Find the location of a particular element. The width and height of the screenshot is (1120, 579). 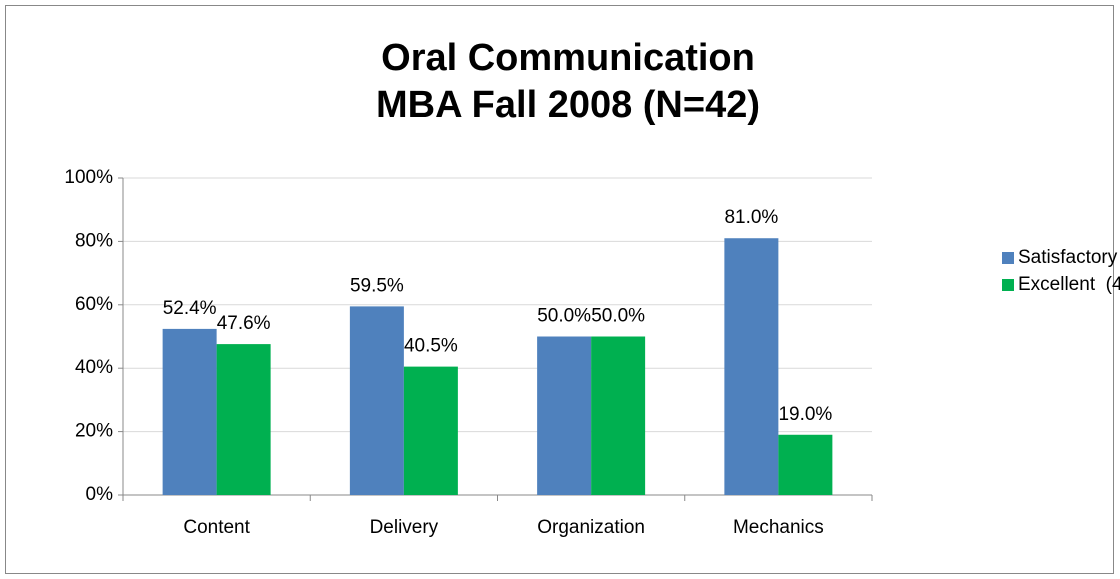

x-tick-label: Content is located at coordinates (216, 527).